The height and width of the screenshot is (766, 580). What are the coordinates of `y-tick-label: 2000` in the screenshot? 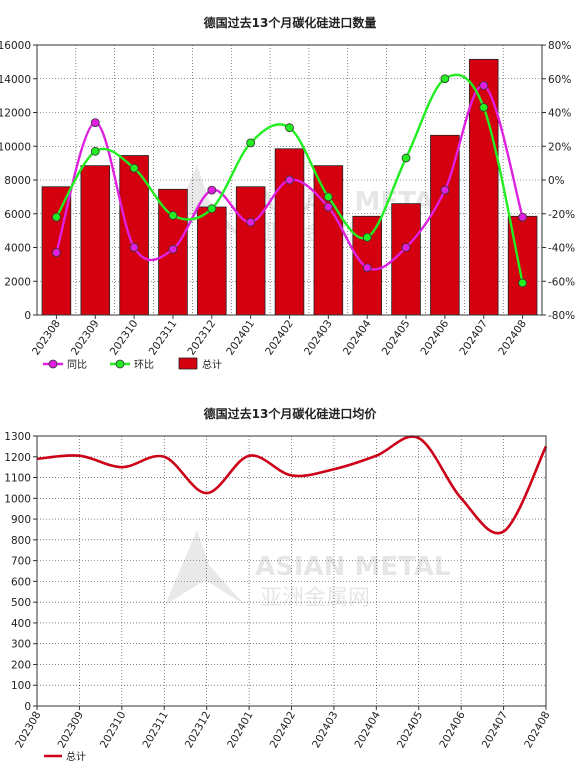 It's located at (17, 282).